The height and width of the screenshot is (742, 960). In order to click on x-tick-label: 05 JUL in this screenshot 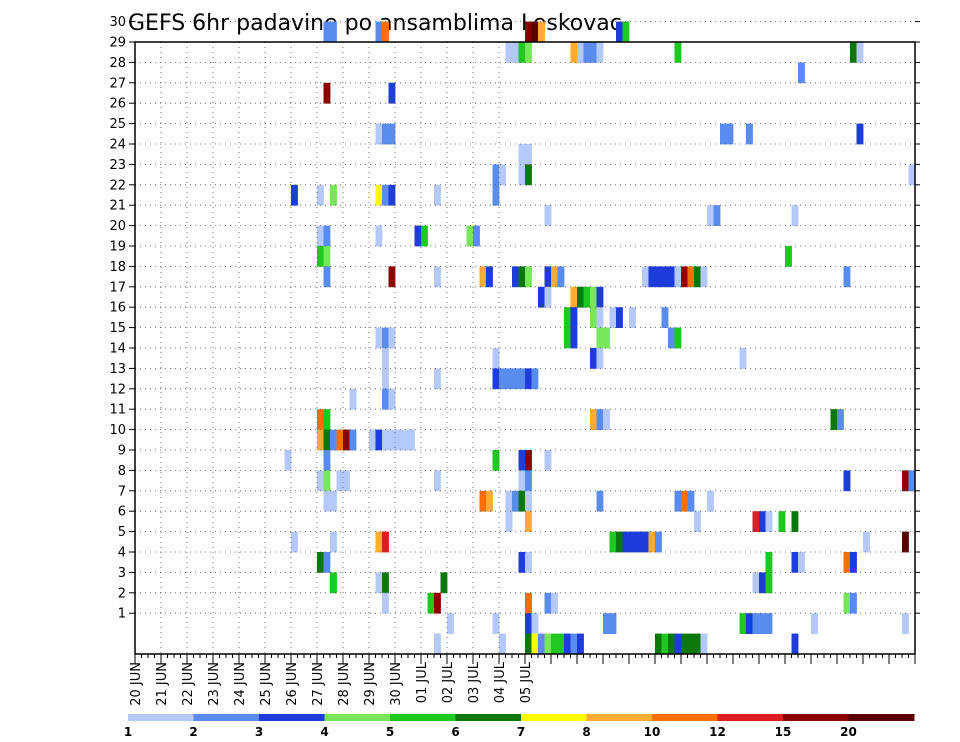, I will do `click(526, 682)`.